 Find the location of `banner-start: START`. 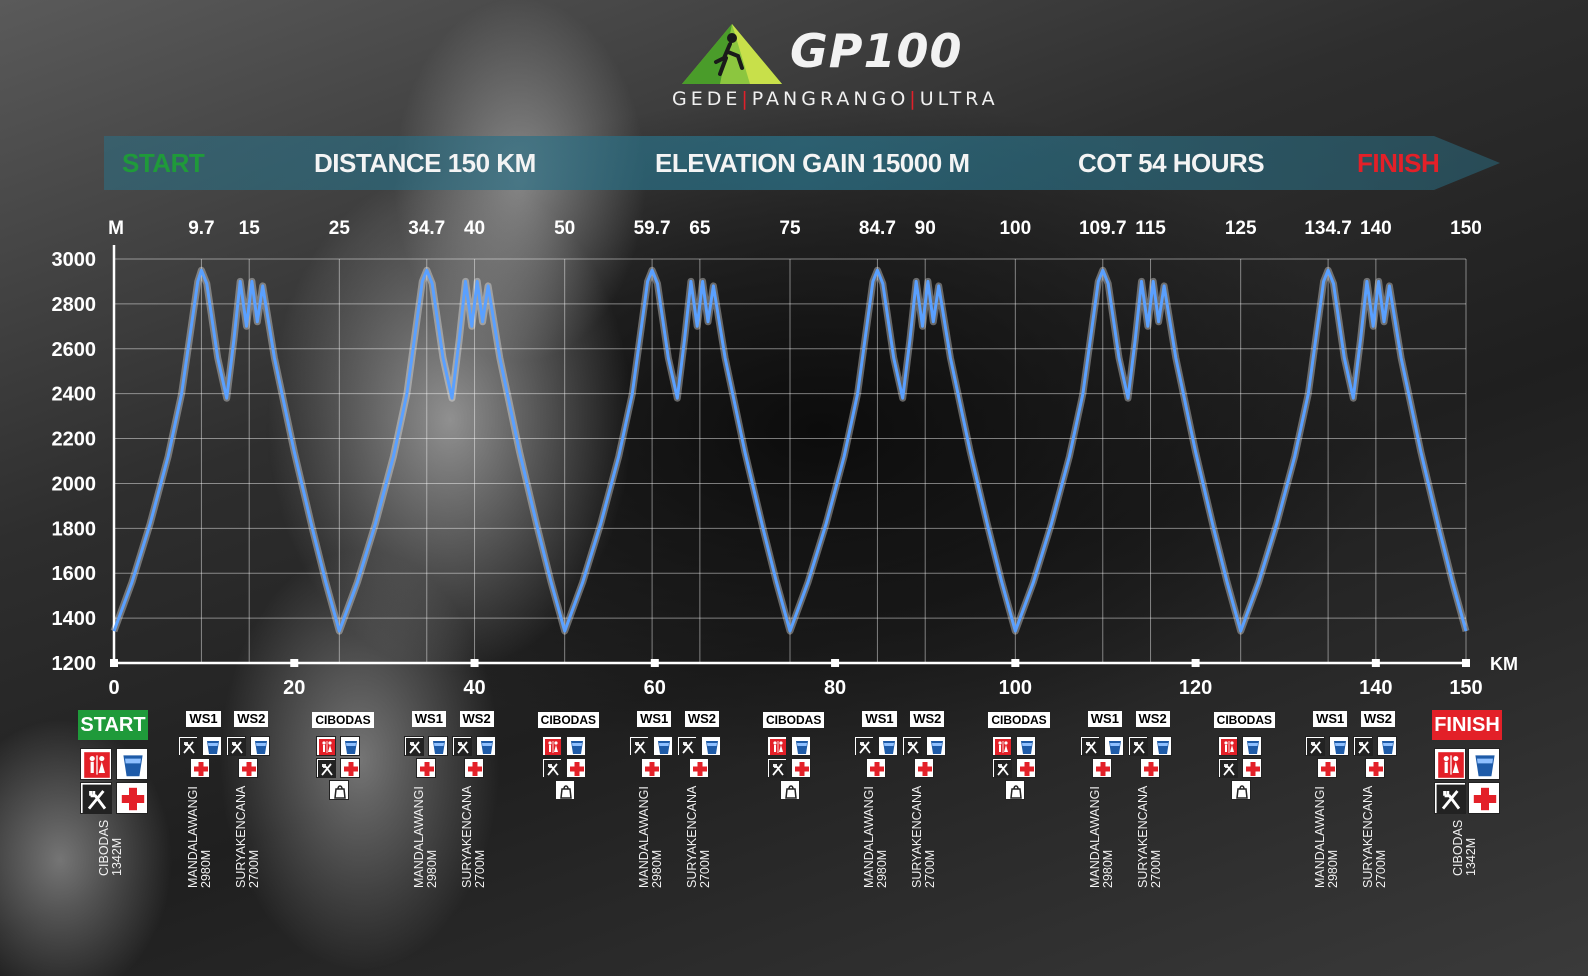

banner-start: START is located at coordinates (163, 163).